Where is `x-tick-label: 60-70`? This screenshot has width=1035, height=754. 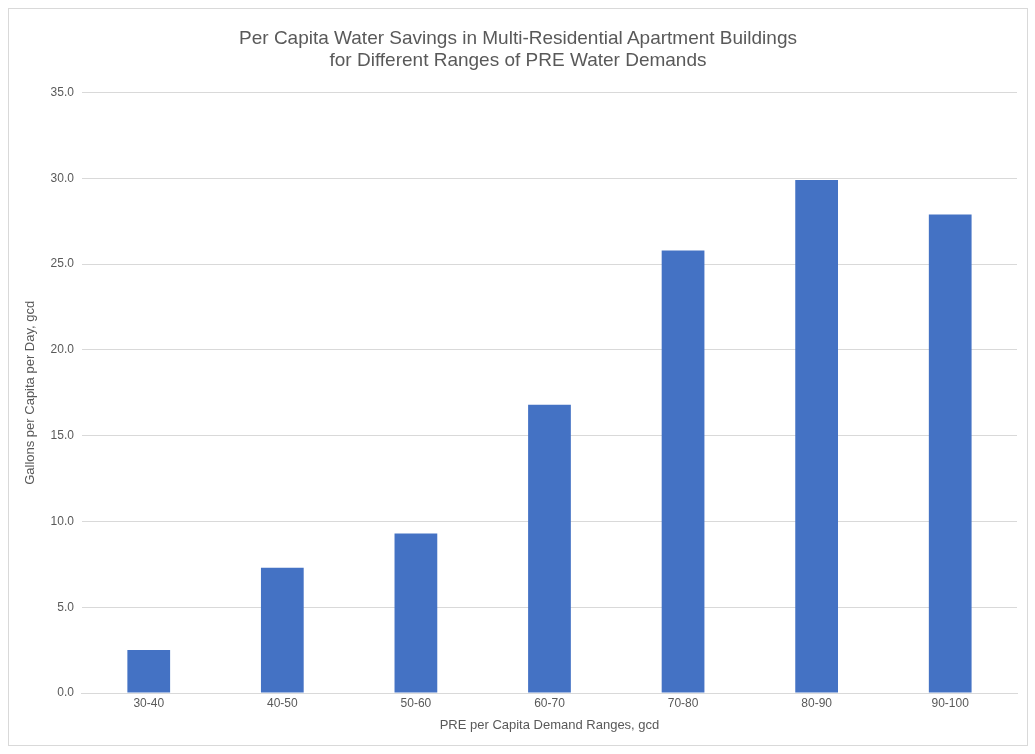
x-tick-label: 60-70 is located at coordinates (550, 702).